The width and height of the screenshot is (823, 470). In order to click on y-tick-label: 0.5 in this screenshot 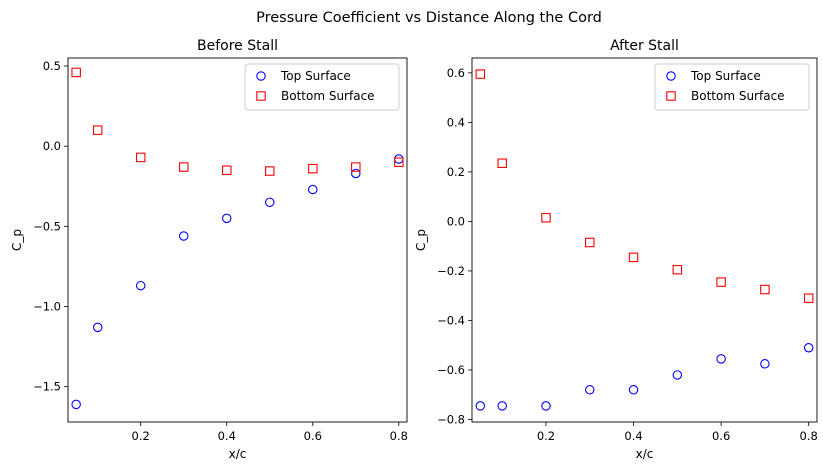, I will do `click(52, 66)`.